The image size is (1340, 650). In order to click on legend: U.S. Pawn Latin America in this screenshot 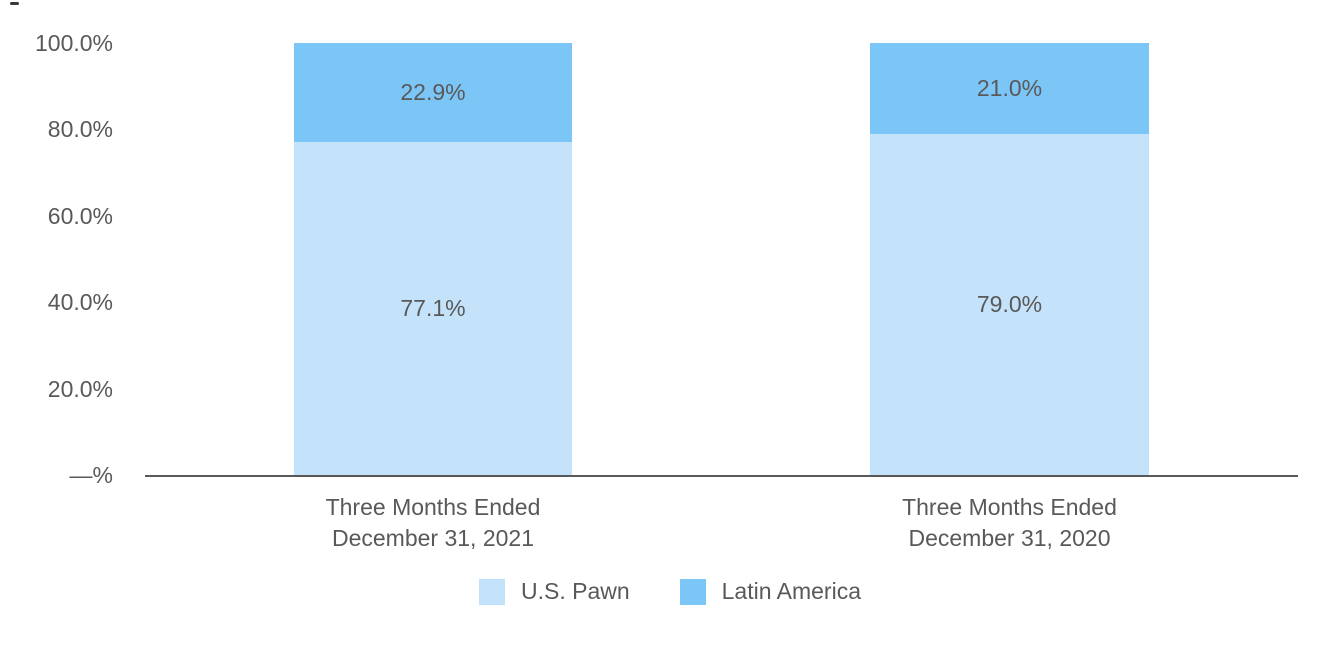, I will do `click(670, 591)`.